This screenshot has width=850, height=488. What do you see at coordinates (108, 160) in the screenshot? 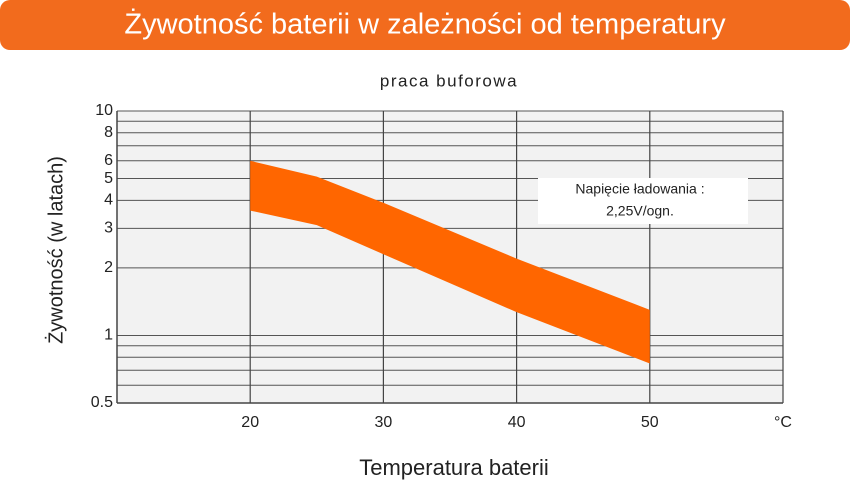
I see `y-tick-label: 6` at bounding box center [108, 160].